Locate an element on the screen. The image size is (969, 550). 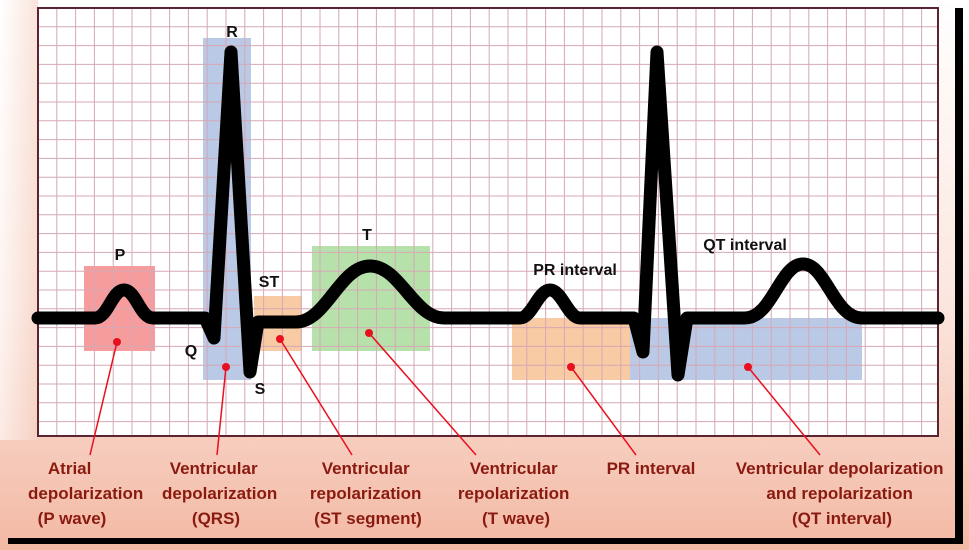
caption-atrial-depolarization: Atrial depolarization (P wave) is located at coordinates (88, 493).